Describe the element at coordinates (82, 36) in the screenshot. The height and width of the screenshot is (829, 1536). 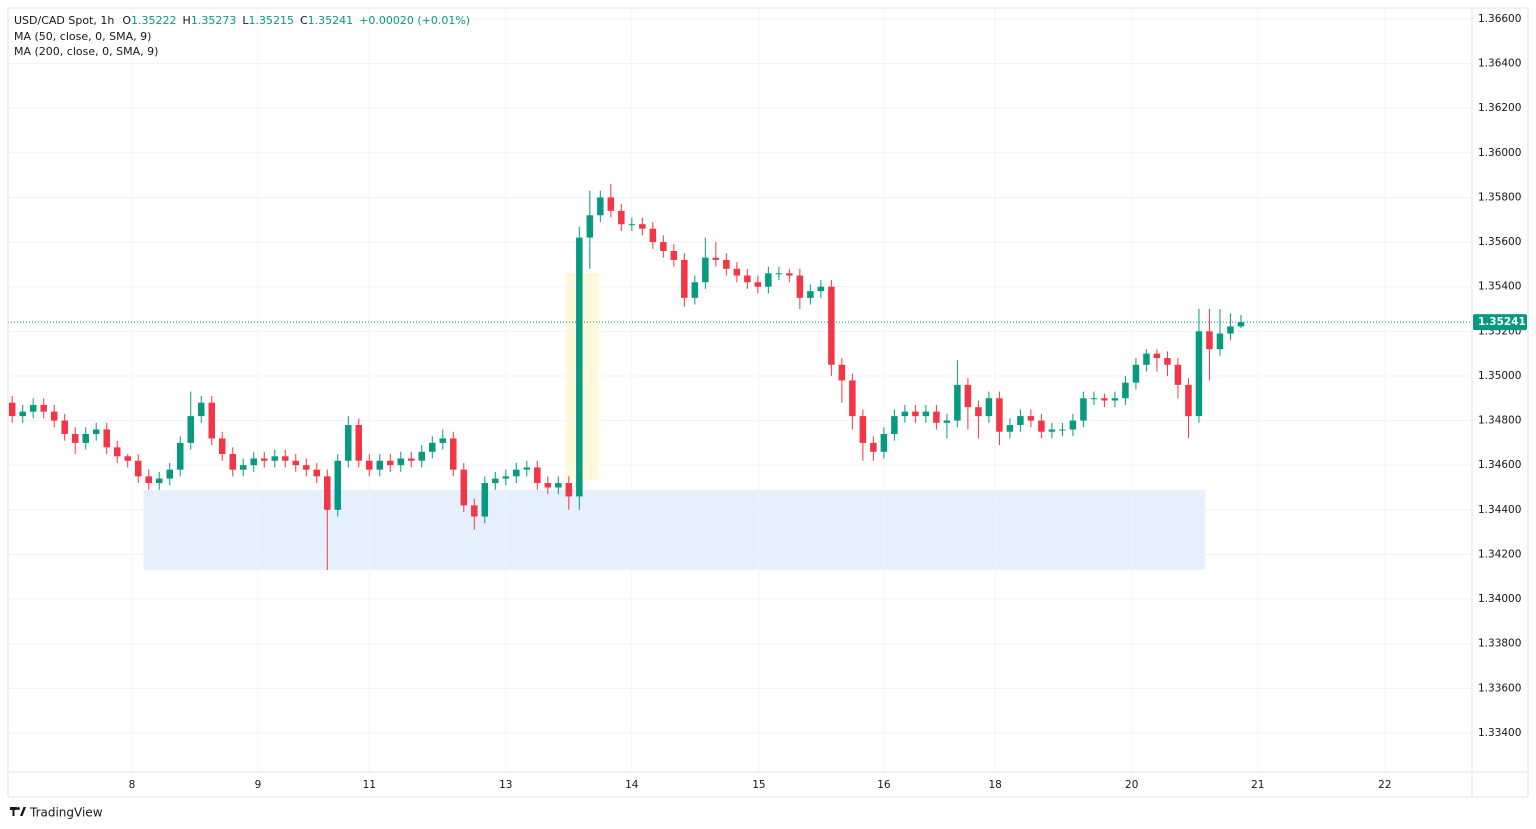
I see `indicator-label: MA (50, close, 0, SMA, 9)` at that location.